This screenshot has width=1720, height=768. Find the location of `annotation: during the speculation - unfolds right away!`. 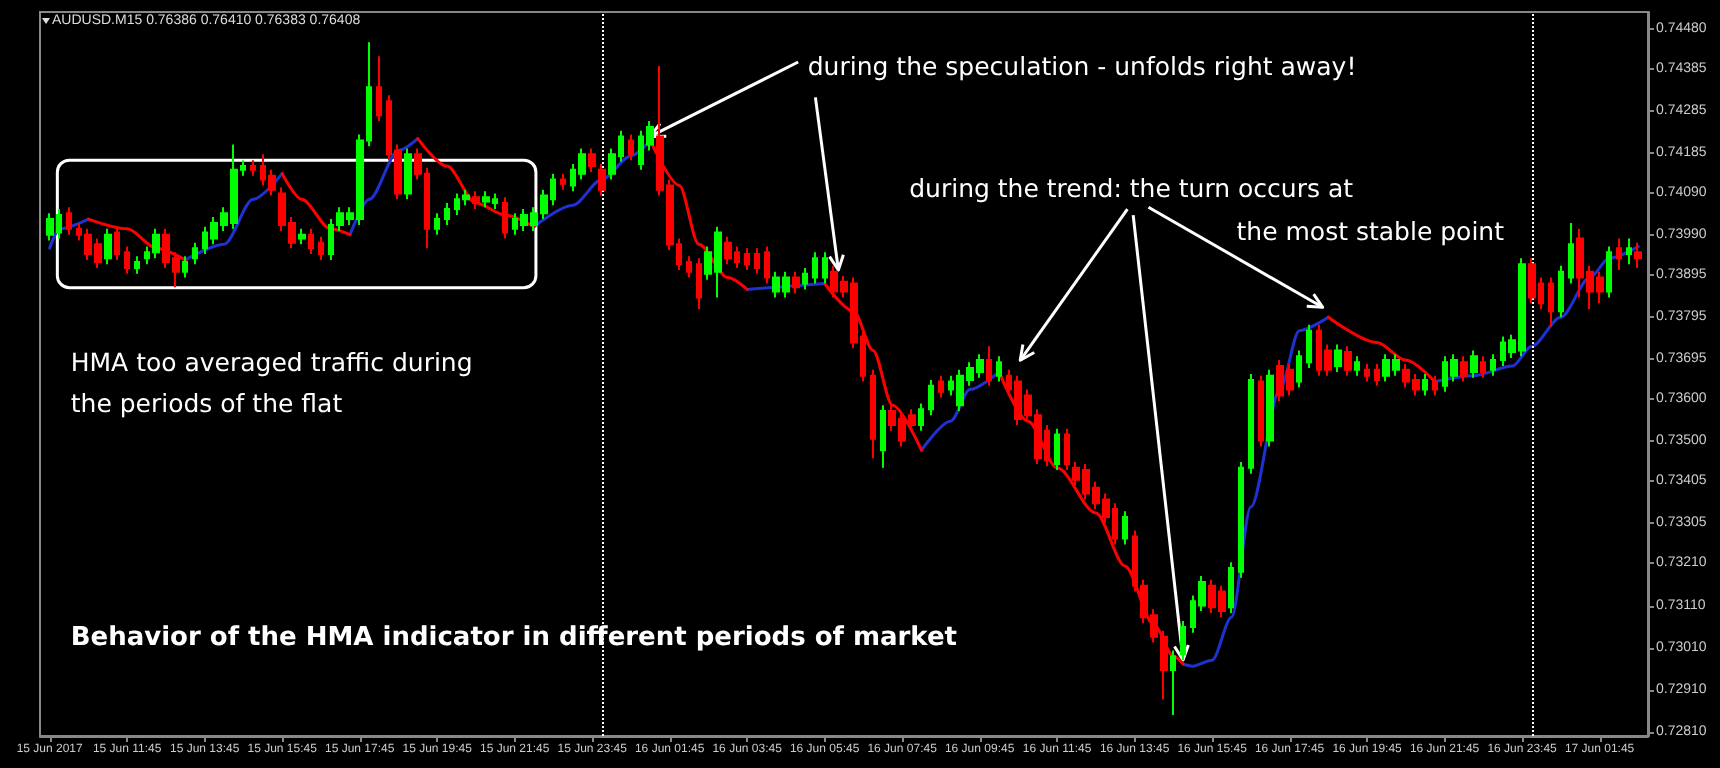

annotation: during the speculation - unfolds right away! is located at coordinates (1082, 65).